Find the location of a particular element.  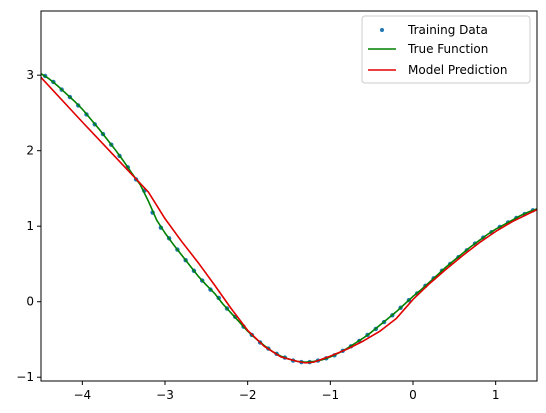

x-tick-label: 0 is located at coordinates (413, 395).